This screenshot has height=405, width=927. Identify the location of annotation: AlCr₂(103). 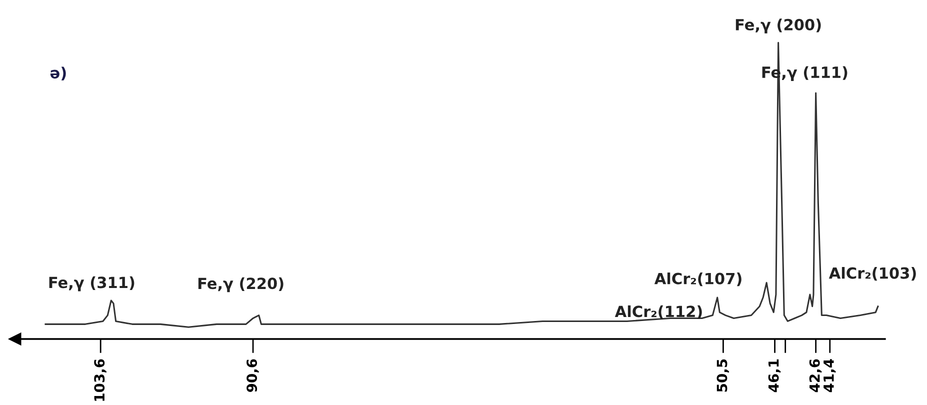
(872, 274).